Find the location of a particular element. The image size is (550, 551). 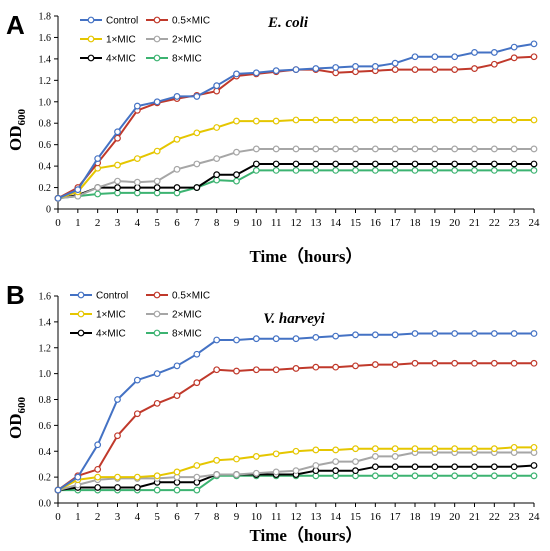

x-tick-label: 11 is located at coordinates (276, 517).